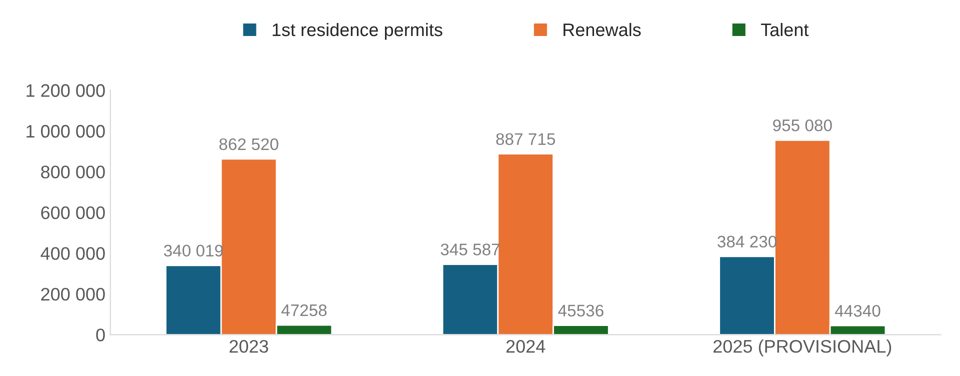 This screenshot has height=376, width=960. I want to click on data-label: 862 520, so click(248, 144).